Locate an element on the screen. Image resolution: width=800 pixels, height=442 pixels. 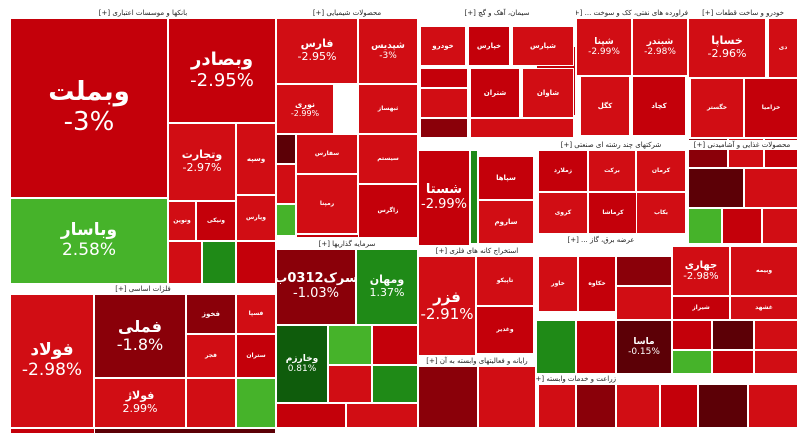
stock-tile: کرماشا is located at coordinates (613, 213).